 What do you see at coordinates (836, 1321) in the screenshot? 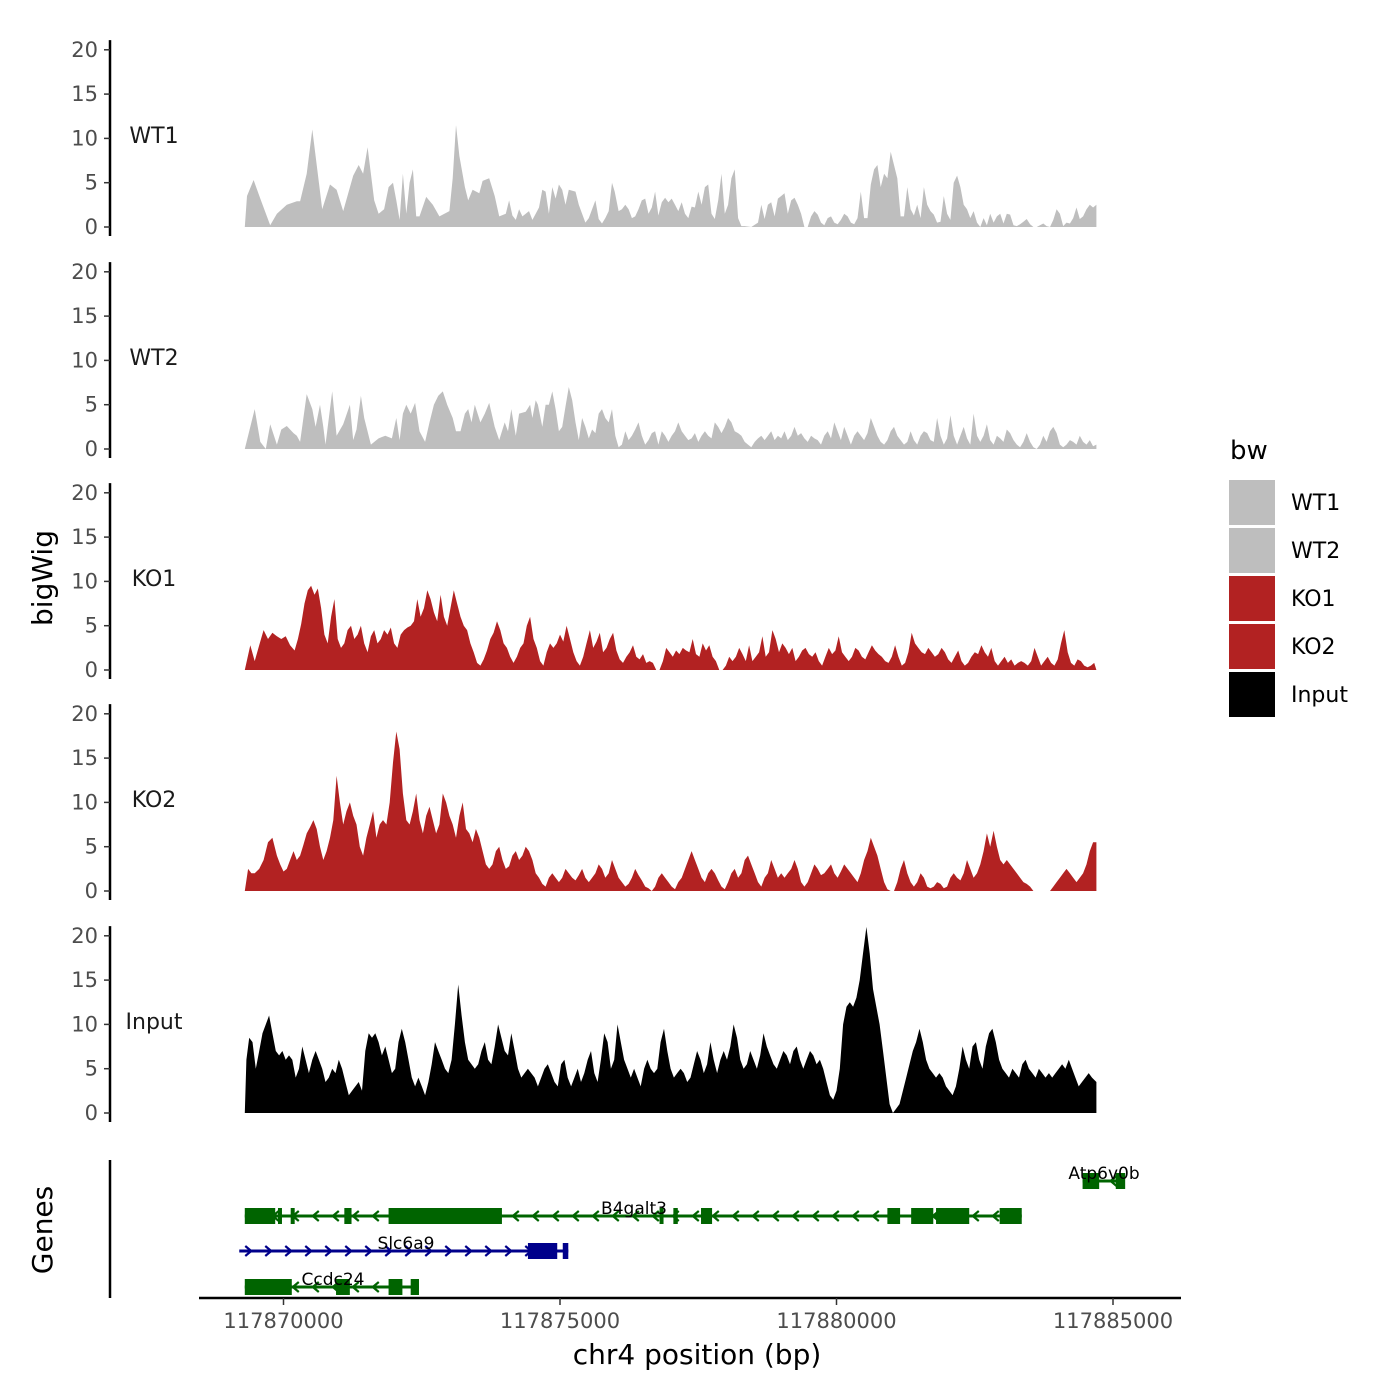
I see `x-tick-label: 117880000` at bounding box center [836, 1321].